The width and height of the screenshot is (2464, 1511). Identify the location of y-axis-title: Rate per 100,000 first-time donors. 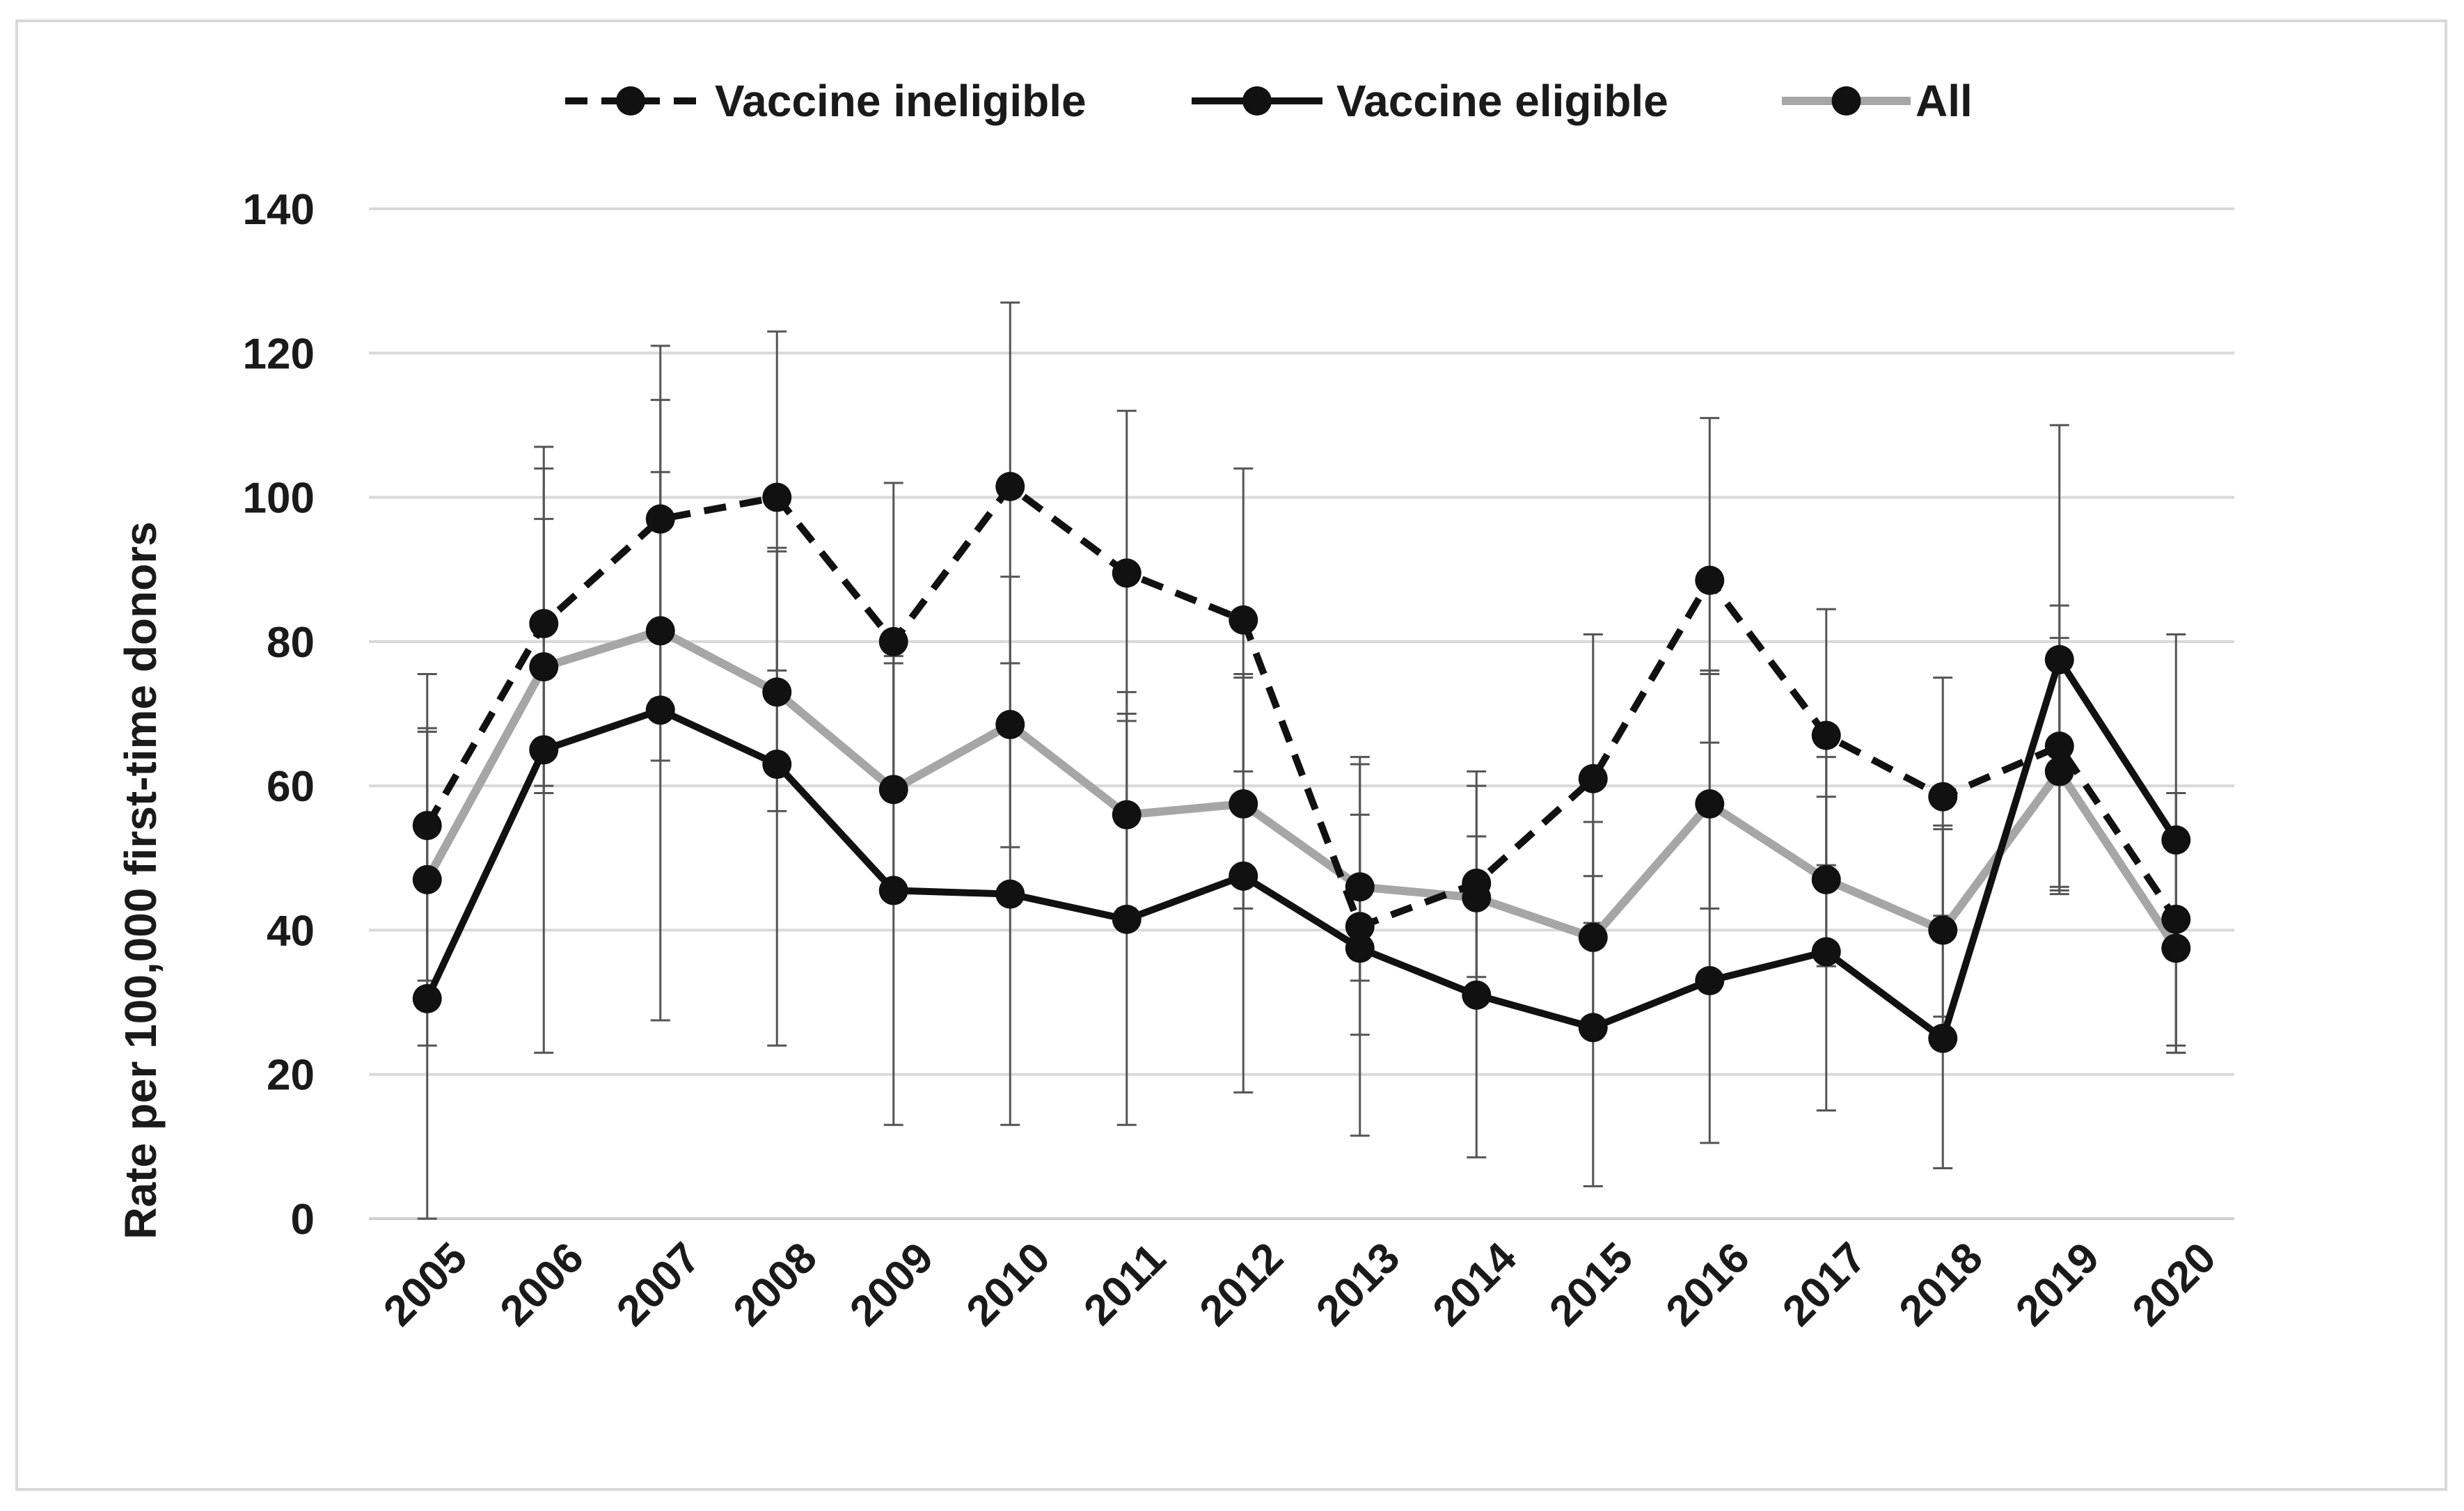
(141, 880).